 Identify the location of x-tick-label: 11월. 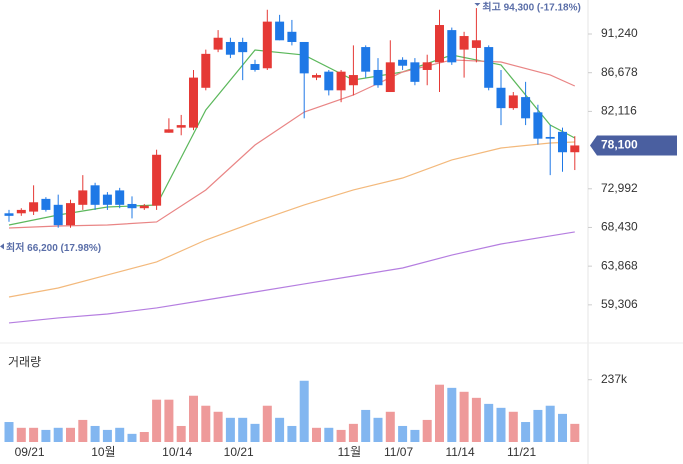
(350, 452).